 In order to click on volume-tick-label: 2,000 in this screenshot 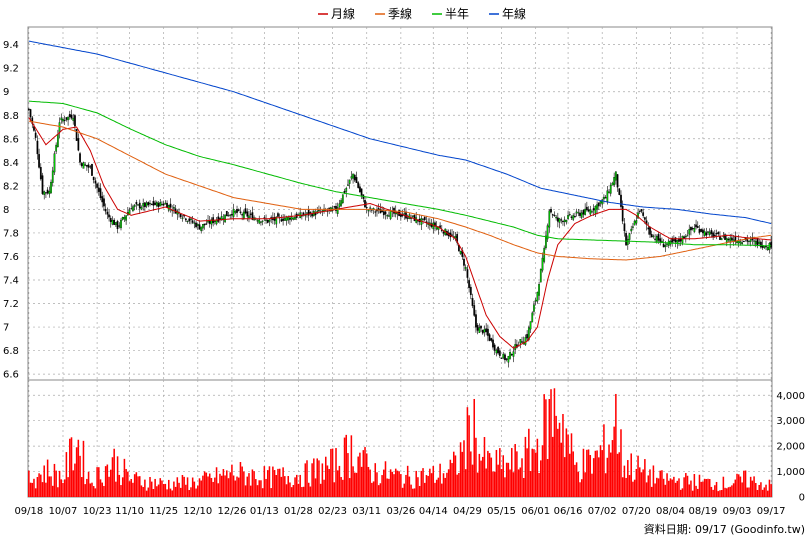, I will do `click(790, 447)`.